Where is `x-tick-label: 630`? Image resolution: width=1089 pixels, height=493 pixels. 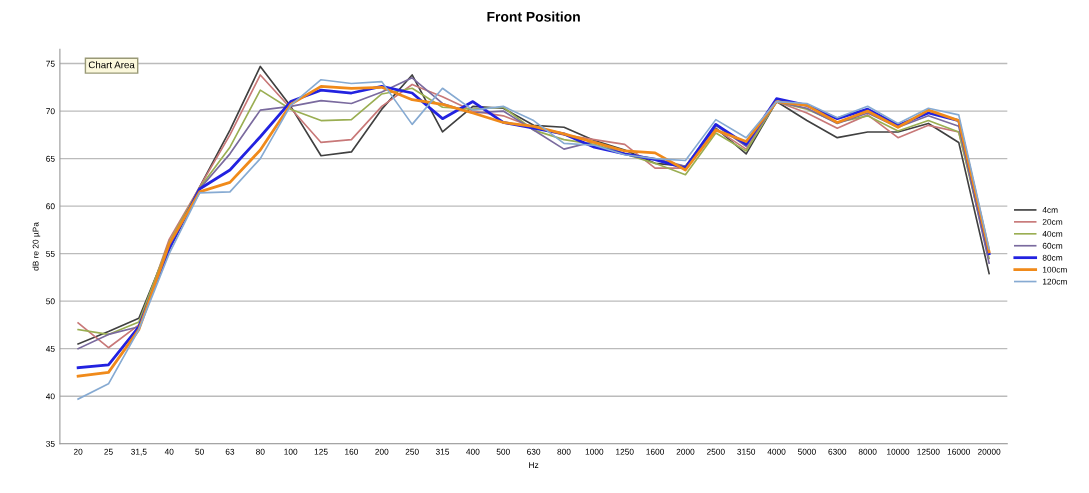
x-tick-label: 630 is located at coordinates (534, 451).